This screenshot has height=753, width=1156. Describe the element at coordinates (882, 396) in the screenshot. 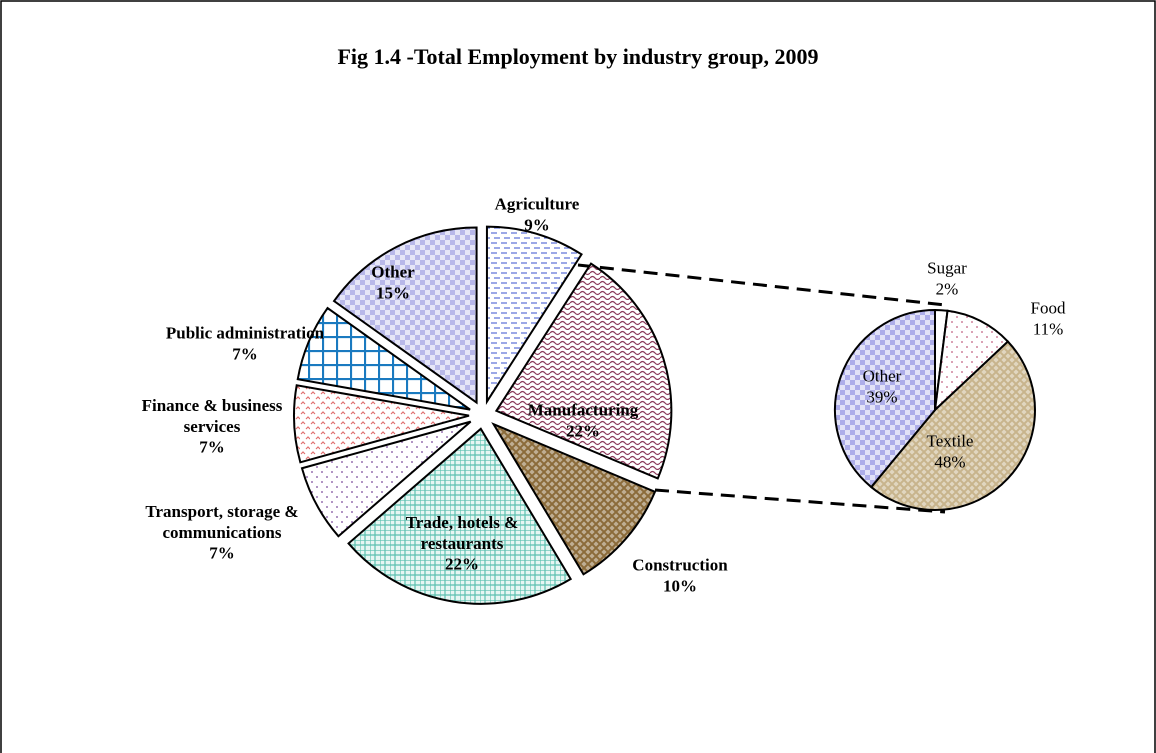

I see `value-label: 39%` at that location.